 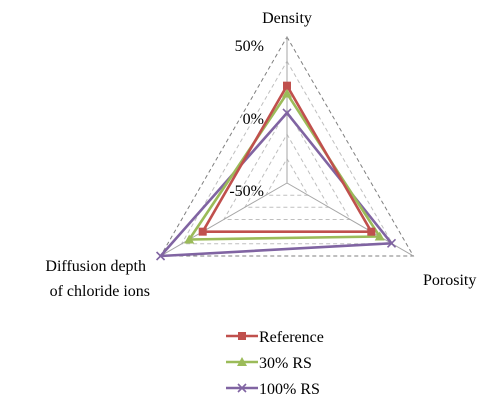 I want to click on axis-label-diffusion-line1: Diffusion depth, so click(x=95, y=266).